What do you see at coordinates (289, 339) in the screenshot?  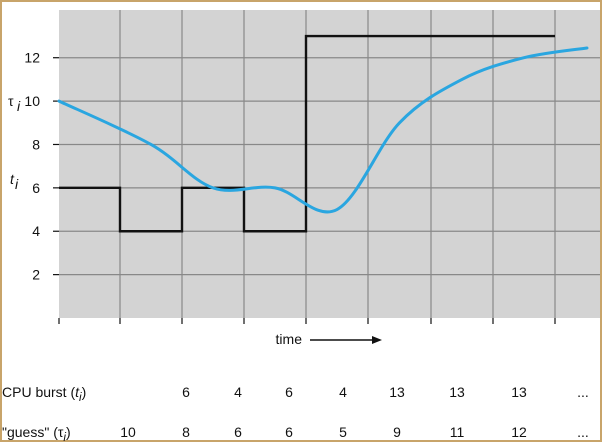 I see `x-axis-label: time` at bounding box center [289, 339].